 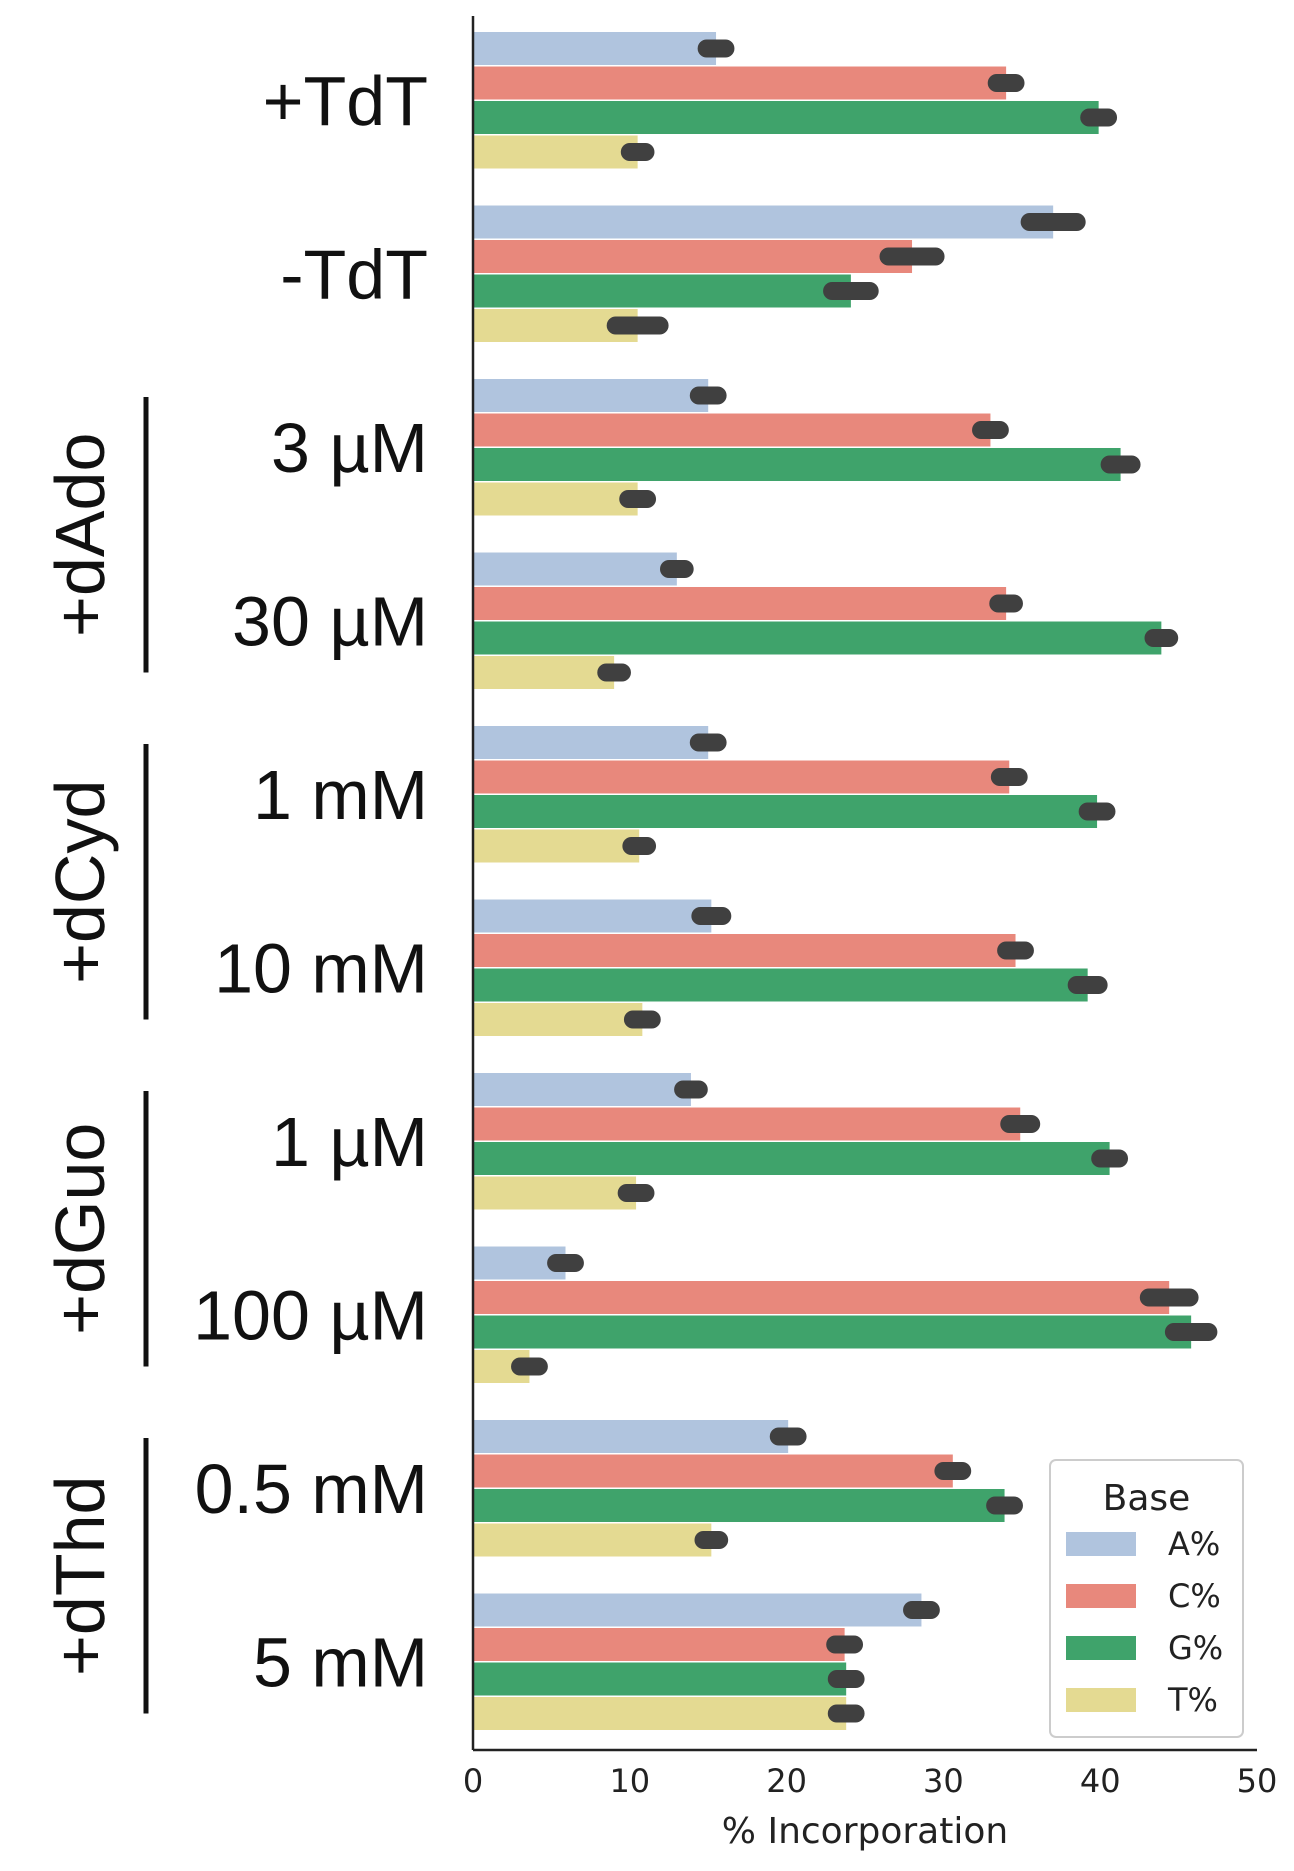 I want to click on group-label: +dGuo, so click(x=80, y=1229).